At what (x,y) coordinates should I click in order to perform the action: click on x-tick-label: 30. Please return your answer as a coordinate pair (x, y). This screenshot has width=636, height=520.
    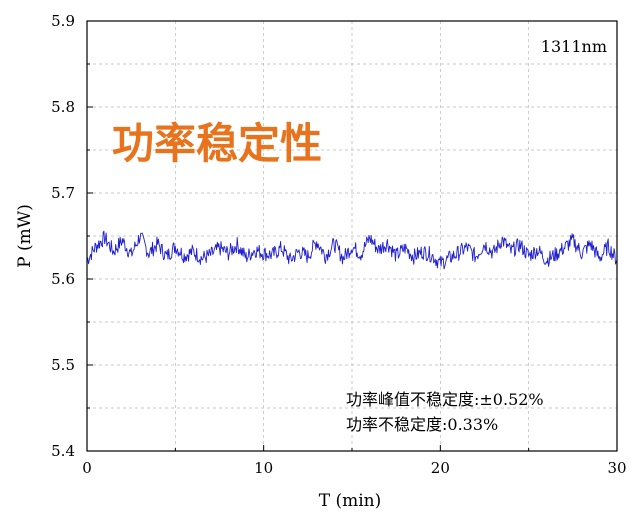
    Looking at the image, I should click on (616, 468).